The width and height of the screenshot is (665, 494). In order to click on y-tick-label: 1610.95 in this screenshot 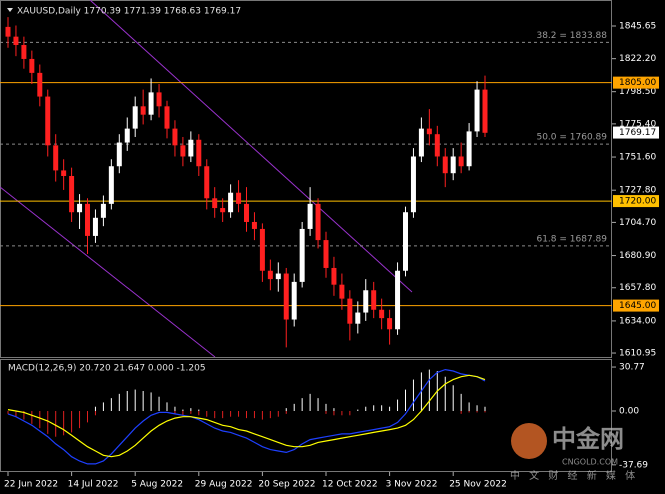, I will do `click(637, 354)`.